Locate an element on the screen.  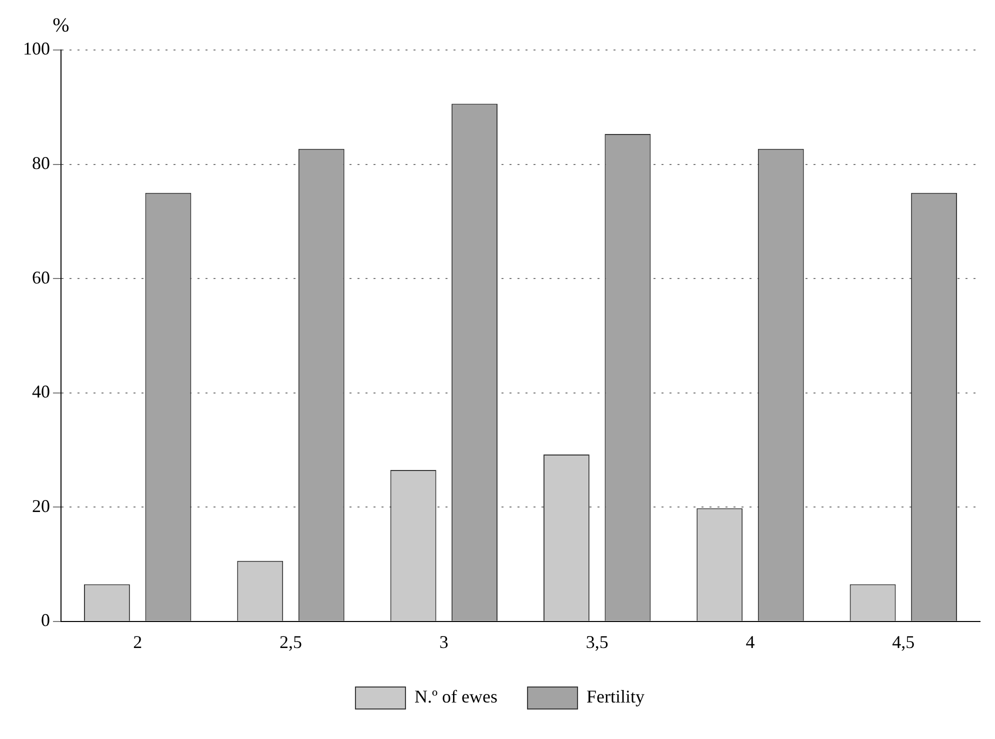
y-tick-label: 100 is located at coordinates (36, 48).